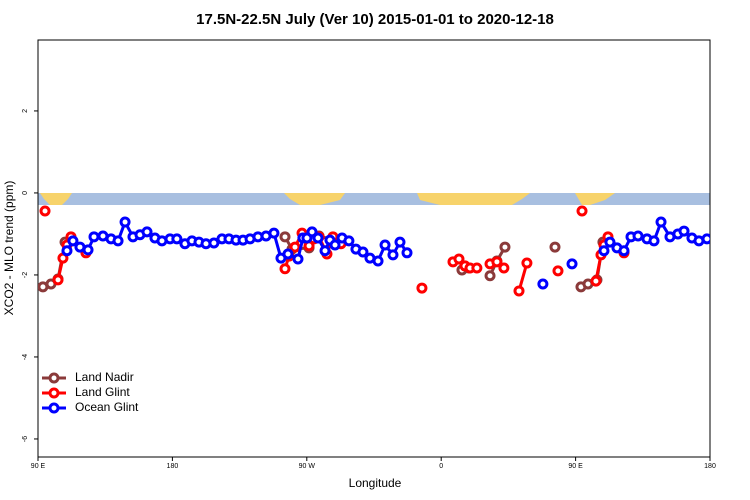  Describe the element at coordinates (25, 275) in the screenshot. I see `y-tick-label: -2` at that location.